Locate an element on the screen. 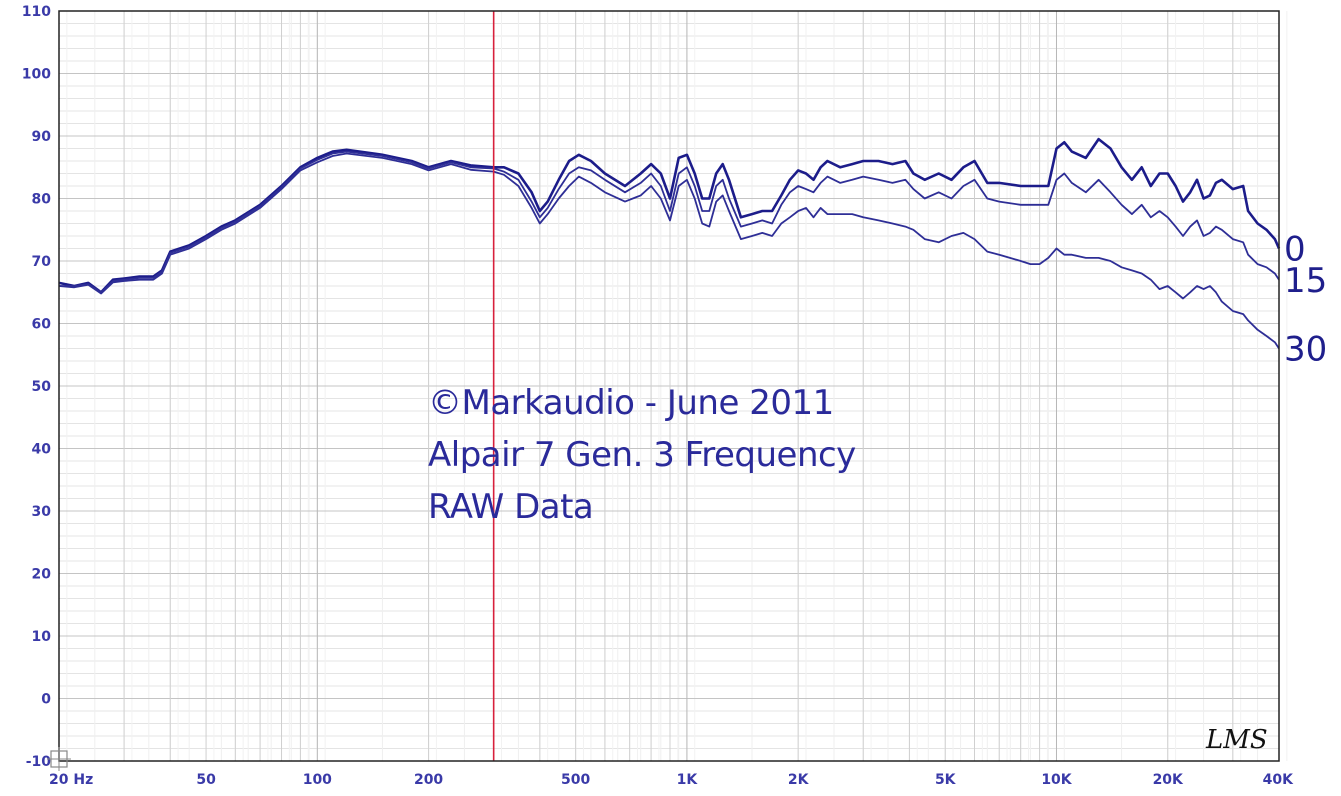 The height and width of the screenshot is (796, 1341). series-label-0: 0 is located at coordinates (1295, 250).